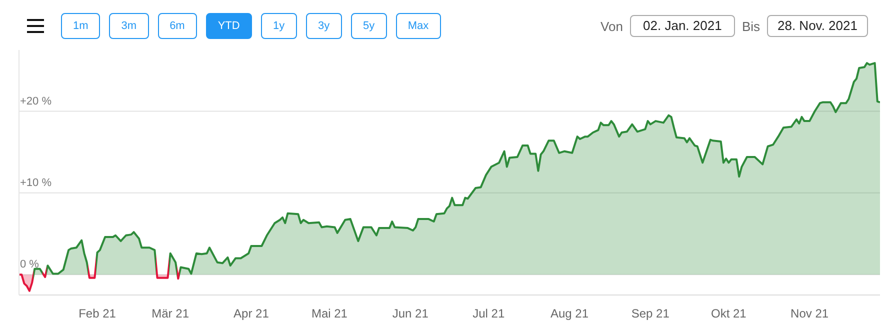 This screenshot has width=889, height=330. What do you see at coordinates (30, 264) in the screenshot?
I see `y-tick-label: 0 %` at bounding box center [30, 264].